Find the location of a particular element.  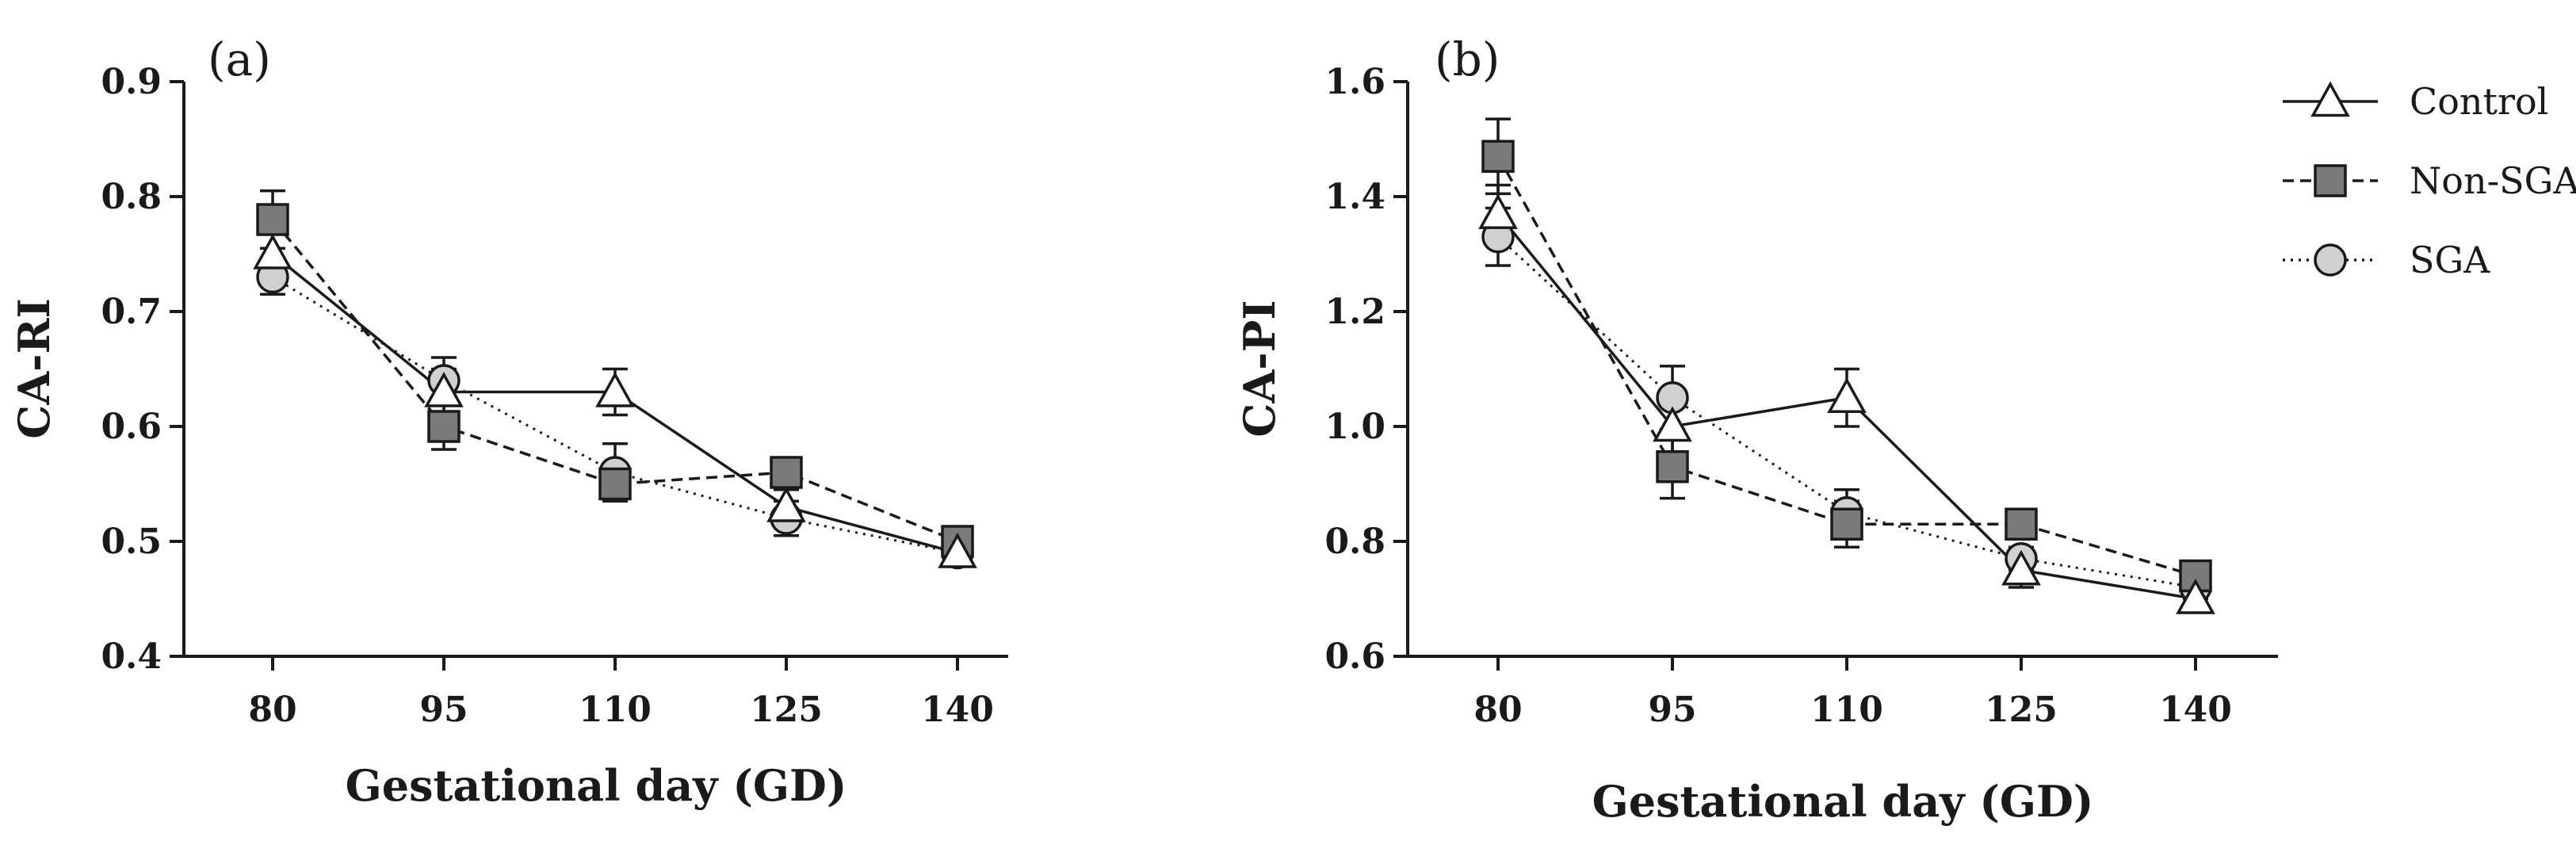

y-tick-label: 0.7 is located at coordinates (131, 312).